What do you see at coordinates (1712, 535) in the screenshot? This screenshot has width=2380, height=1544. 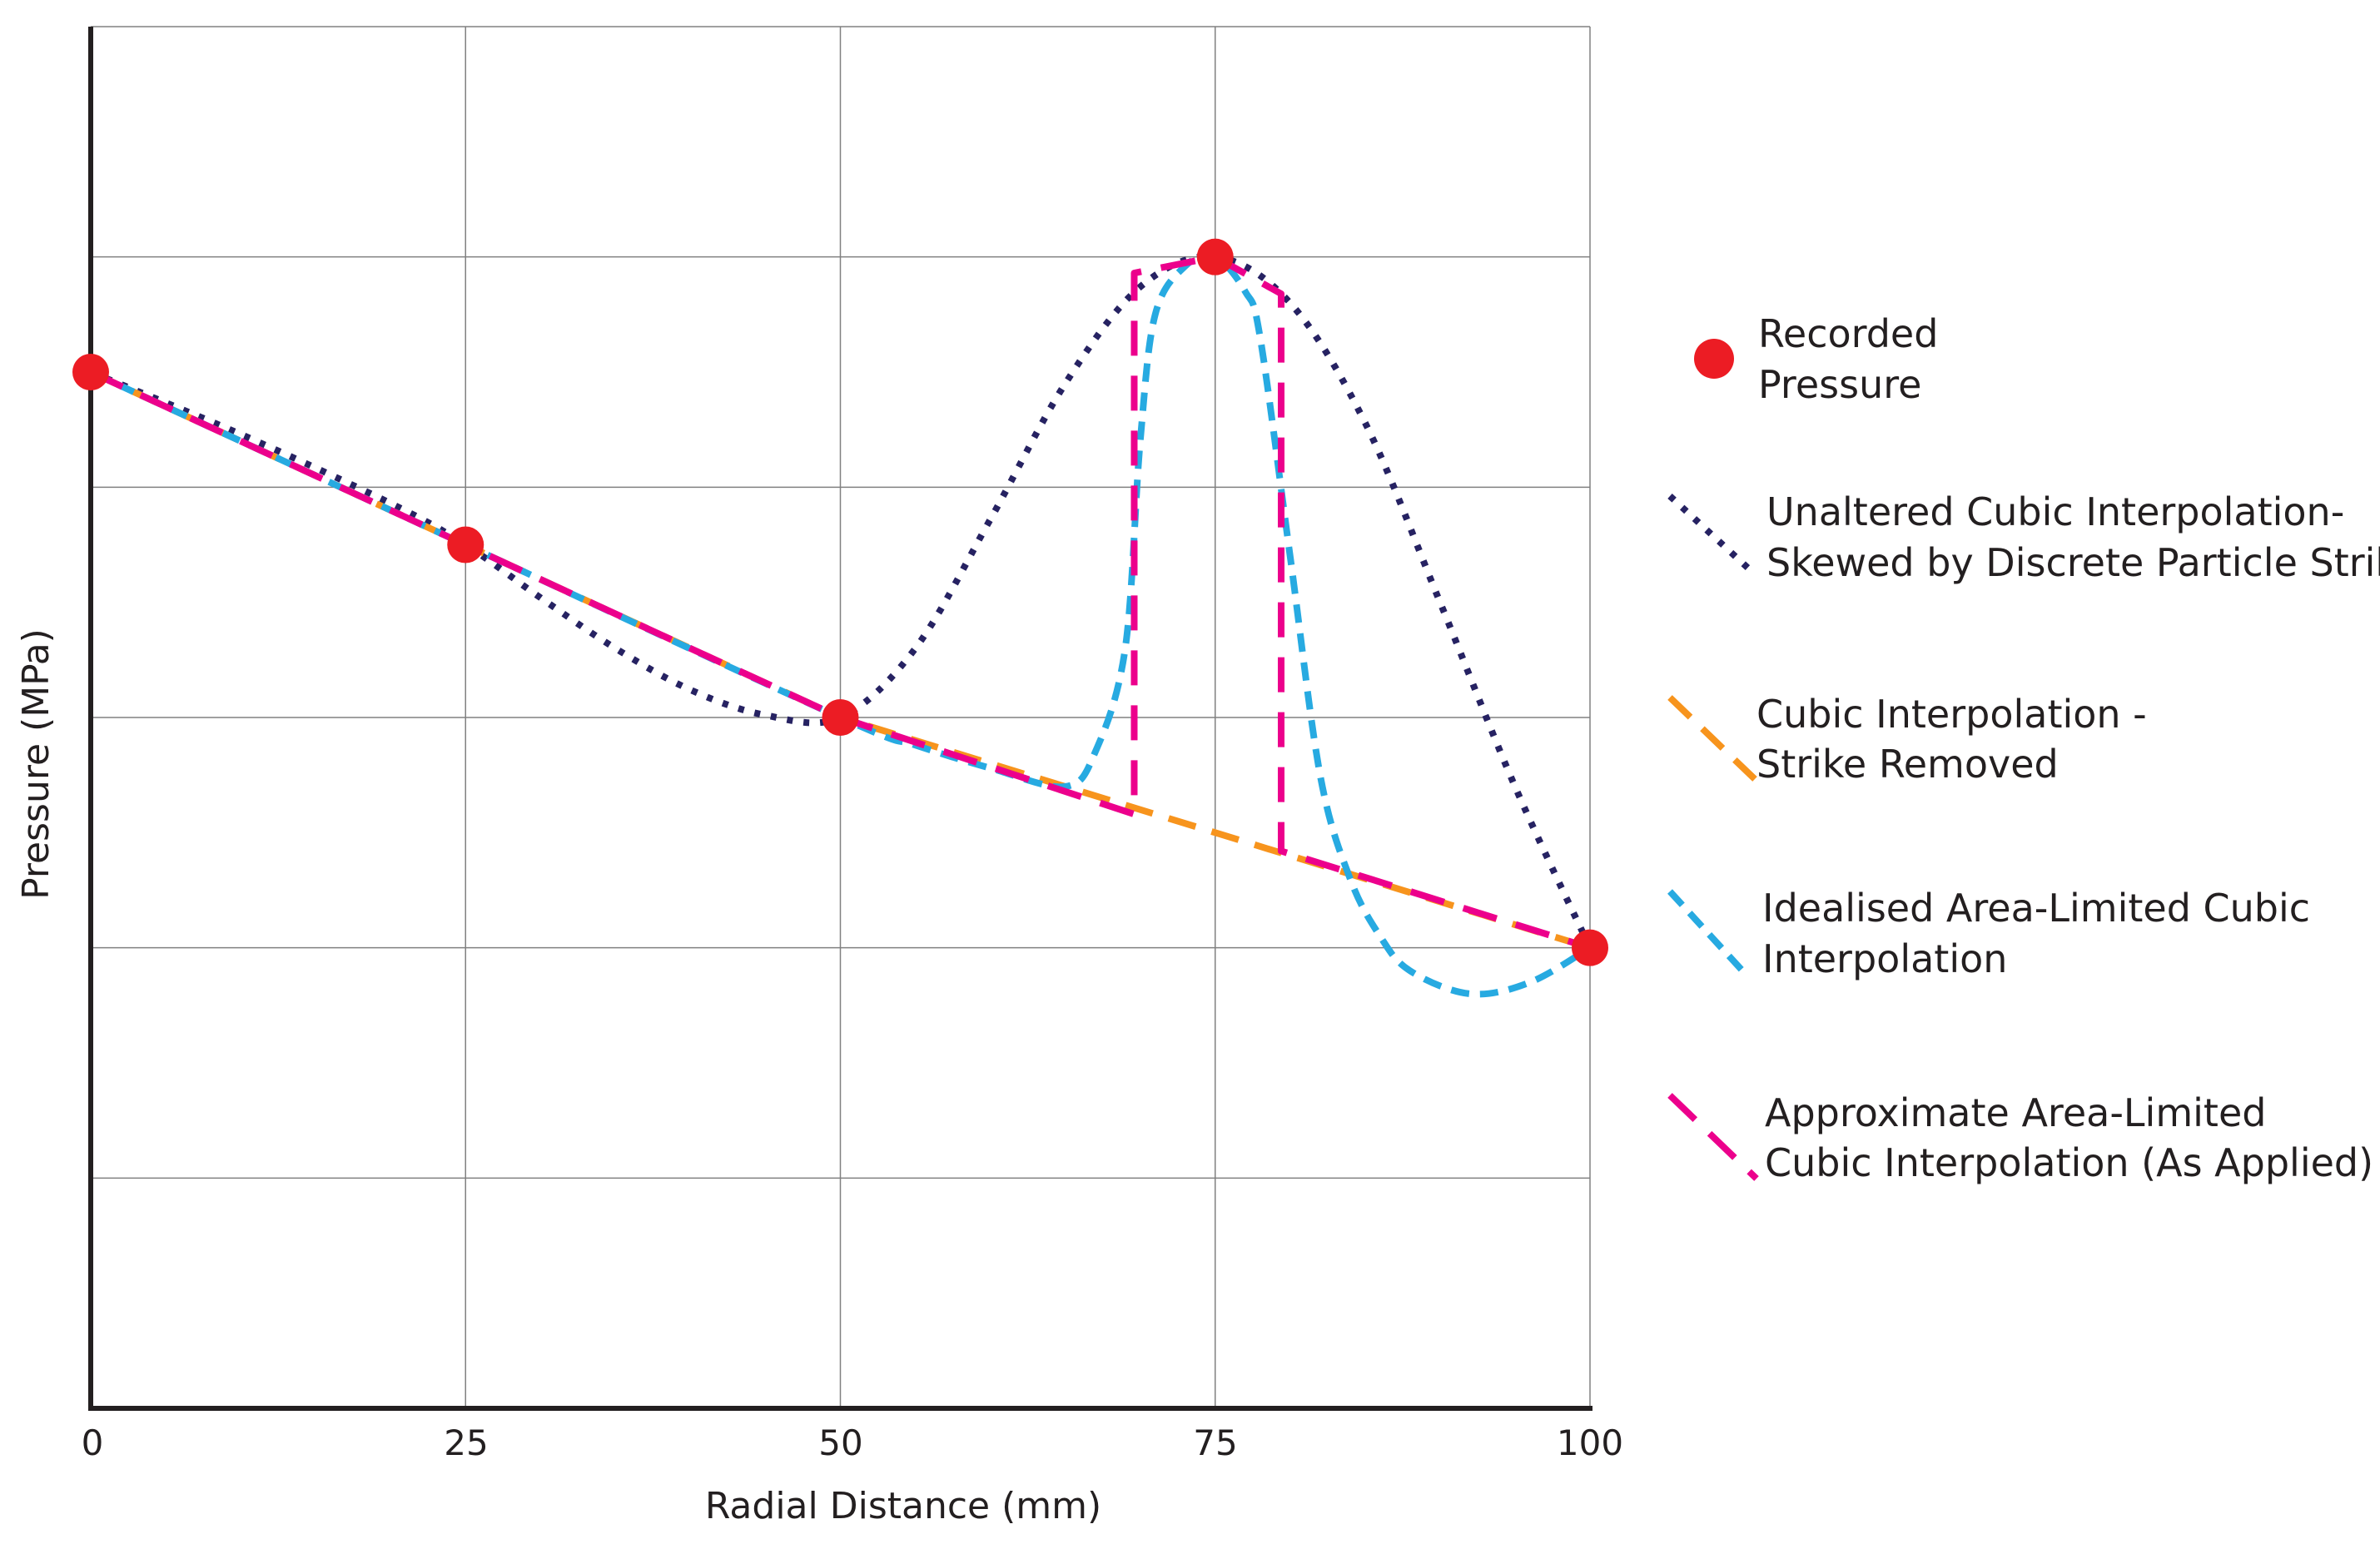 I see `legend-swatch-unaltered` at bounding box center [1712, 535].